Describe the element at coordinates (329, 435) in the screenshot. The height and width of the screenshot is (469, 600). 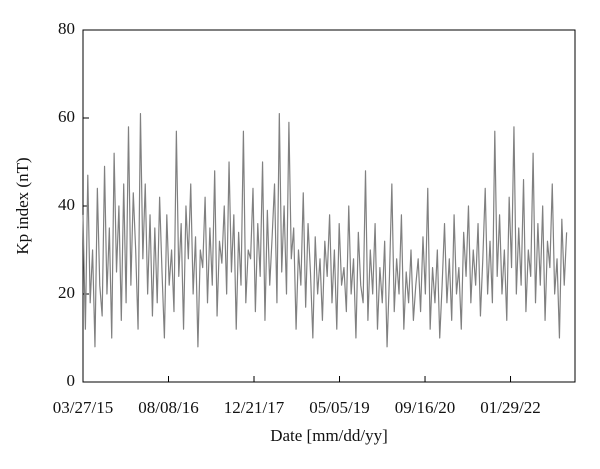
I see `x-axis-label: Date [mm/dd/yy]` at that location.